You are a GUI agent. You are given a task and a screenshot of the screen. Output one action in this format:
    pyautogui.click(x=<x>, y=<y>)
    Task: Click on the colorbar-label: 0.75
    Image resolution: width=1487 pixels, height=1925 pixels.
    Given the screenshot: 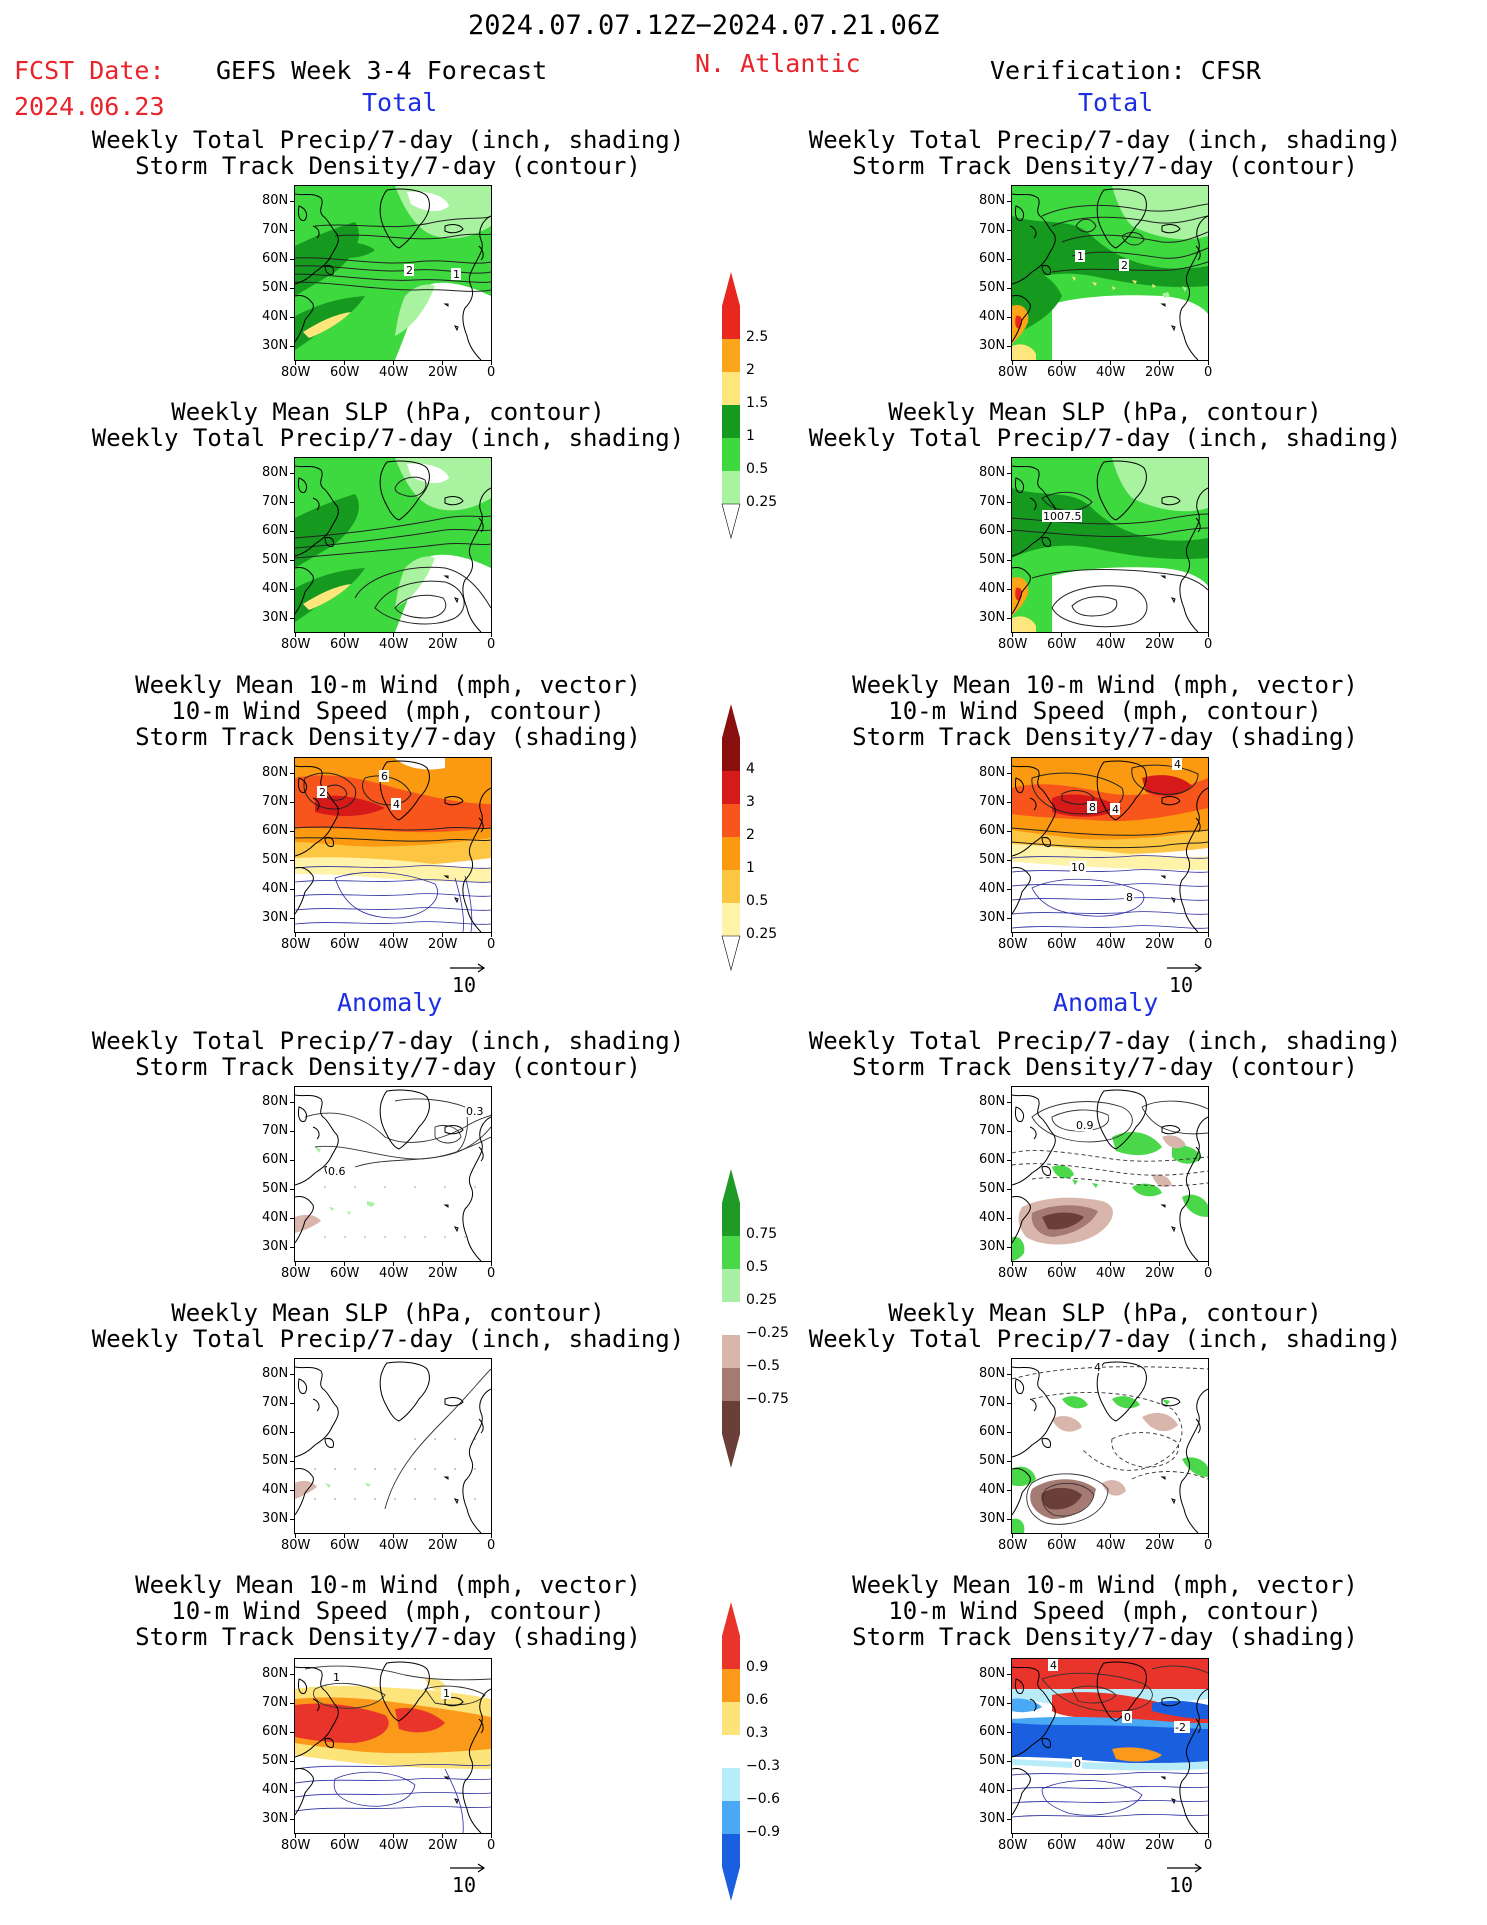 What is the action you would take?
    pyautogui.click(x=762, y=1234)
    